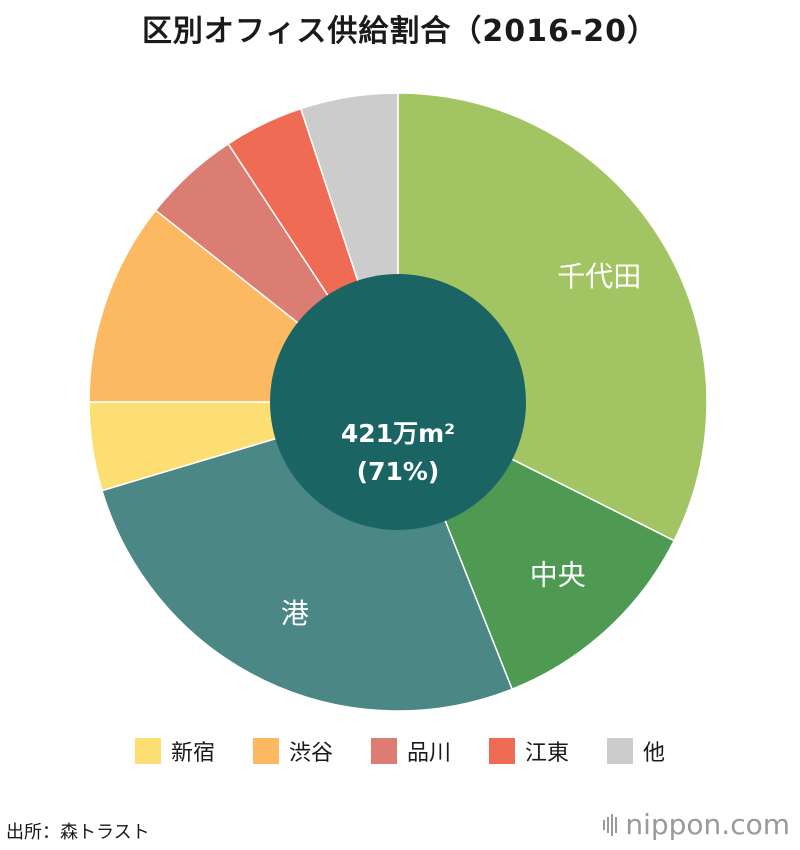 This screenshot has height=850, width=800. What do you see at coordinates (558, 574) in the screenshot?
I see `slice-label-1: 中央` at bounding box center [558, 574].